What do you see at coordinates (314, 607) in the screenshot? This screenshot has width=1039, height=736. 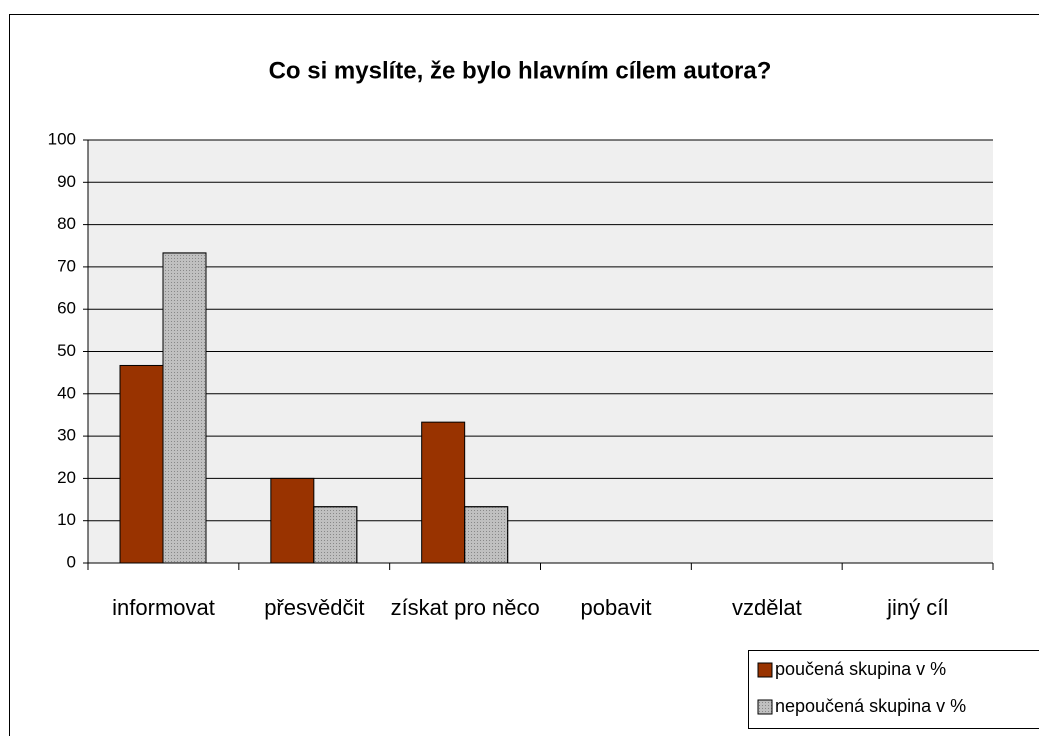 I see `x-tick-label: přesvědčit` at bounding box center [314, 607].